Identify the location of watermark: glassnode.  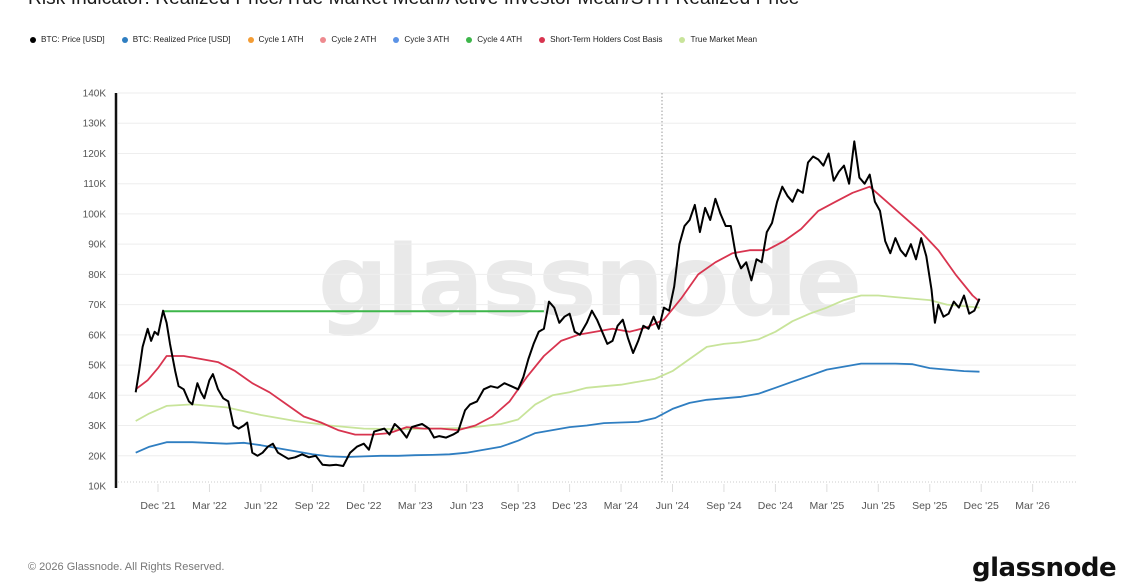
(589, 282).